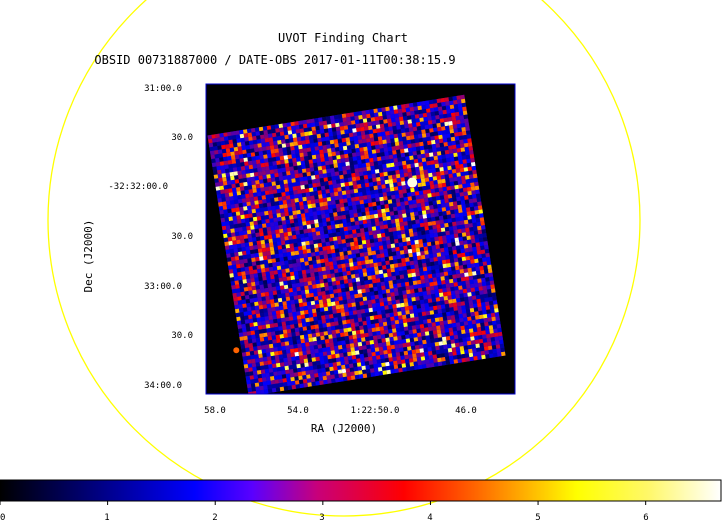  Describe the element at coordinates (537, 517) in the screenshot. I see `colorbar-tick-label: 5` at that location.